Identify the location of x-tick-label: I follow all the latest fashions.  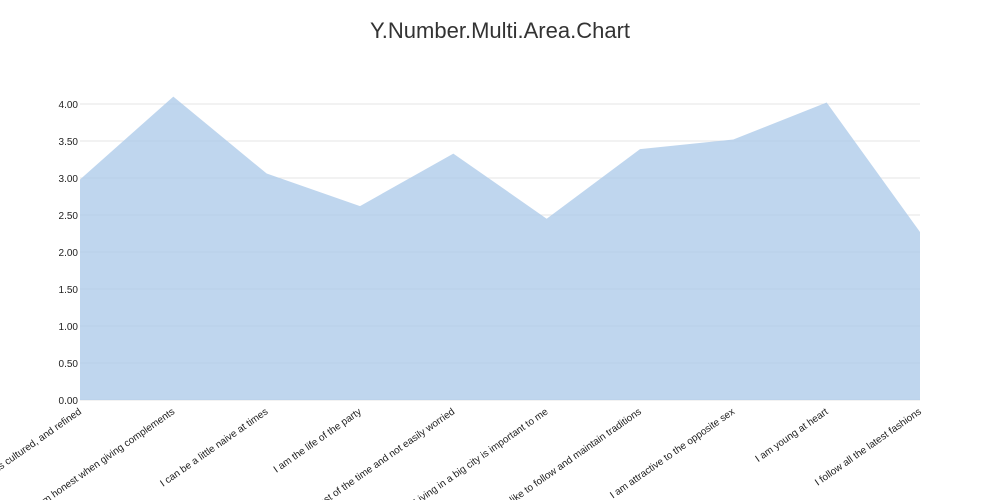
(868, 447).